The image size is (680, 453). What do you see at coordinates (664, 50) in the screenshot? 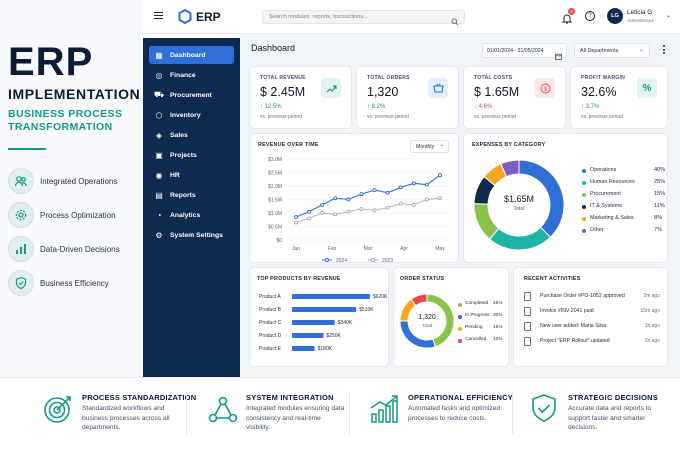
I see `more-options-icon` at bounding box center [664, 50].